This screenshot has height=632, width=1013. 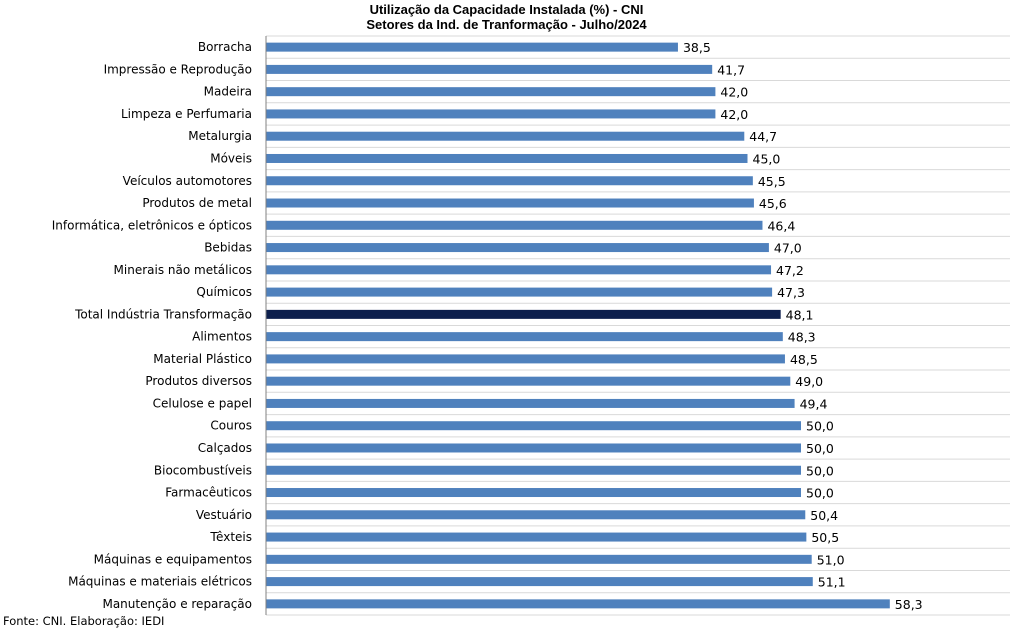 I want to click on category-label: Químicos, so click(x=224, y=292).